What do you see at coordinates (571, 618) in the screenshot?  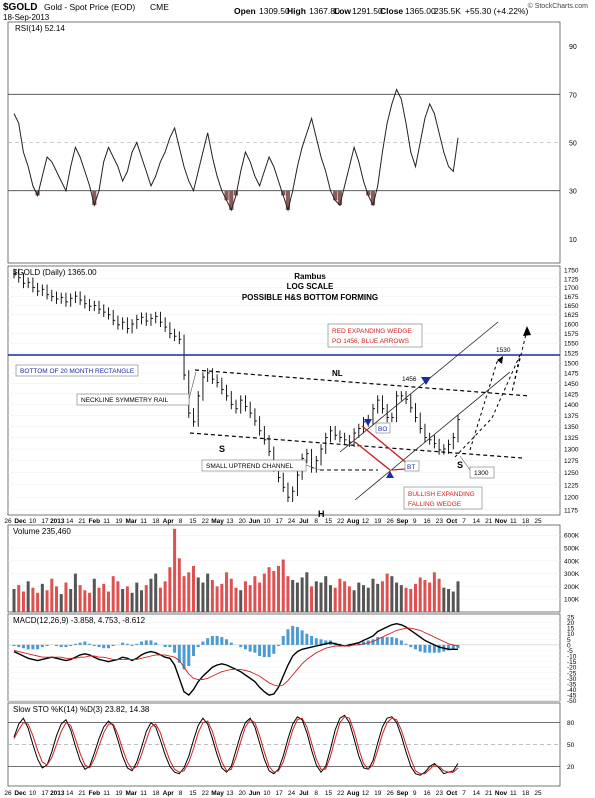 I see `macd-tick-label: 25` at bounding box center [571, 618].